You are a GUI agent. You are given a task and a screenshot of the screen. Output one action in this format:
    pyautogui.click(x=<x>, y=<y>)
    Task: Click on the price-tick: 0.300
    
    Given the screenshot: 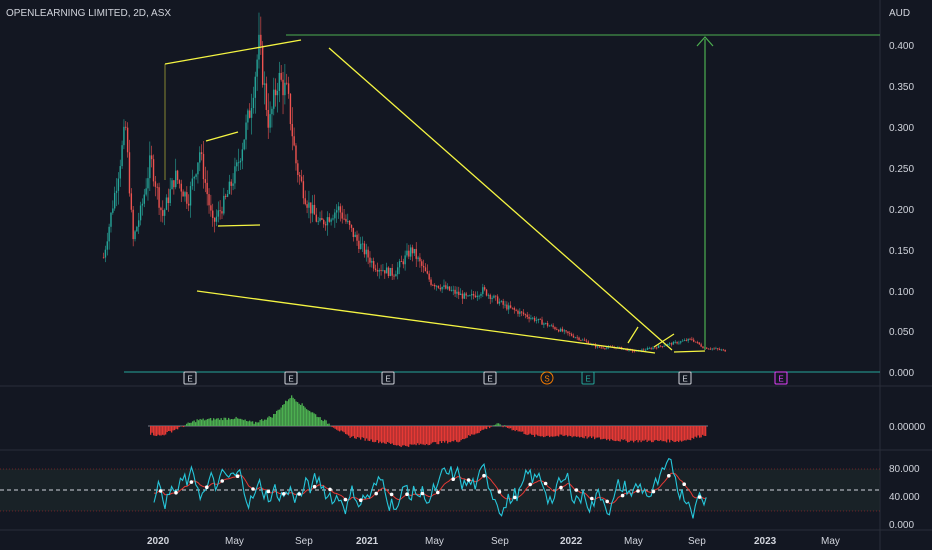 What is the action you would take?
    pyautogui.click(x=901, y=128)
    